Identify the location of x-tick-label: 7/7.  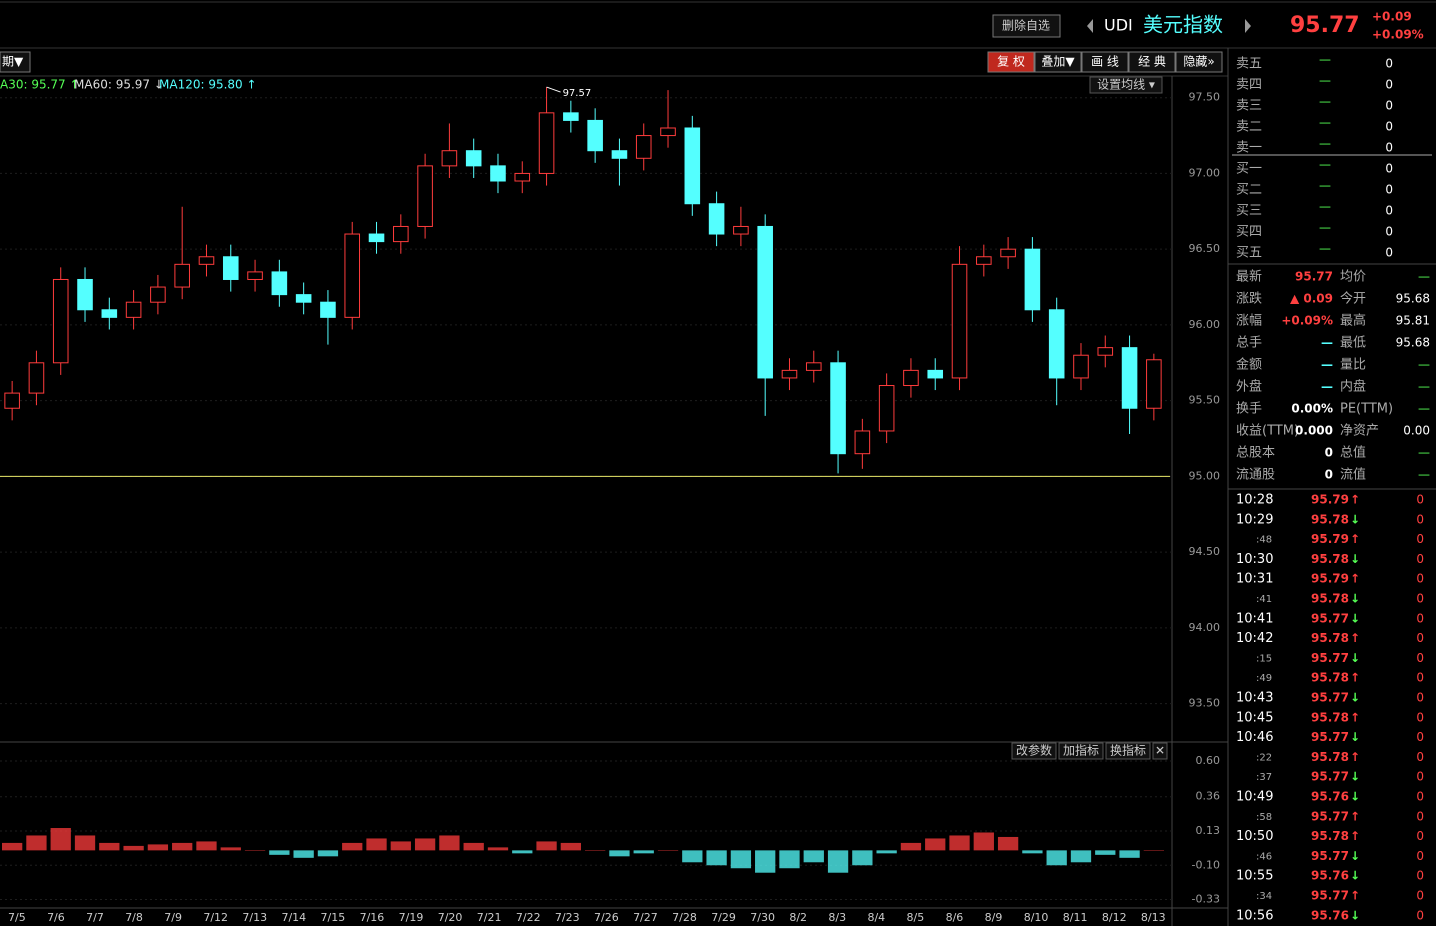
(95, 917).